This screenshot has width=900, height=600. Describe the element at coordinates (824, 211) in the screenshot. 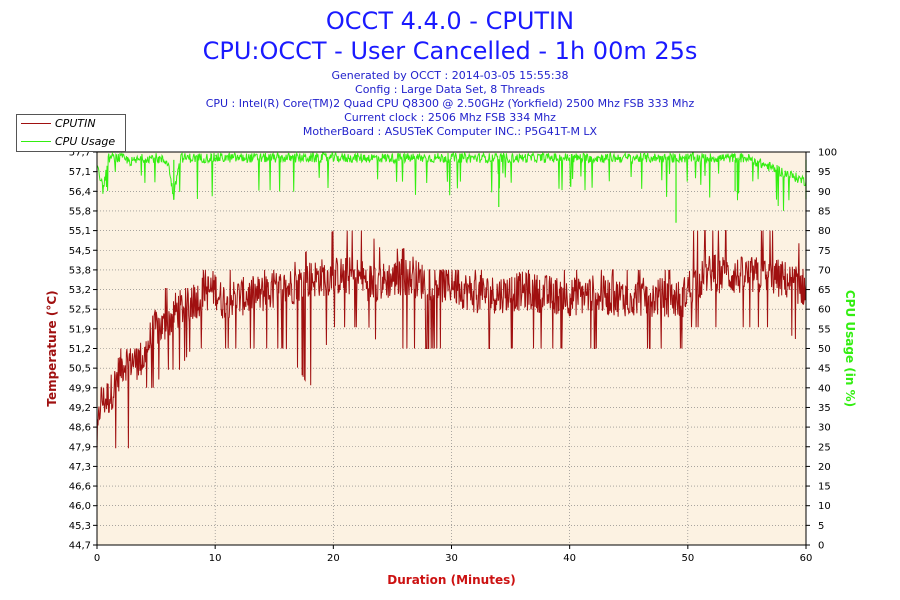

I see `y2-tick-label: 85` at that location.